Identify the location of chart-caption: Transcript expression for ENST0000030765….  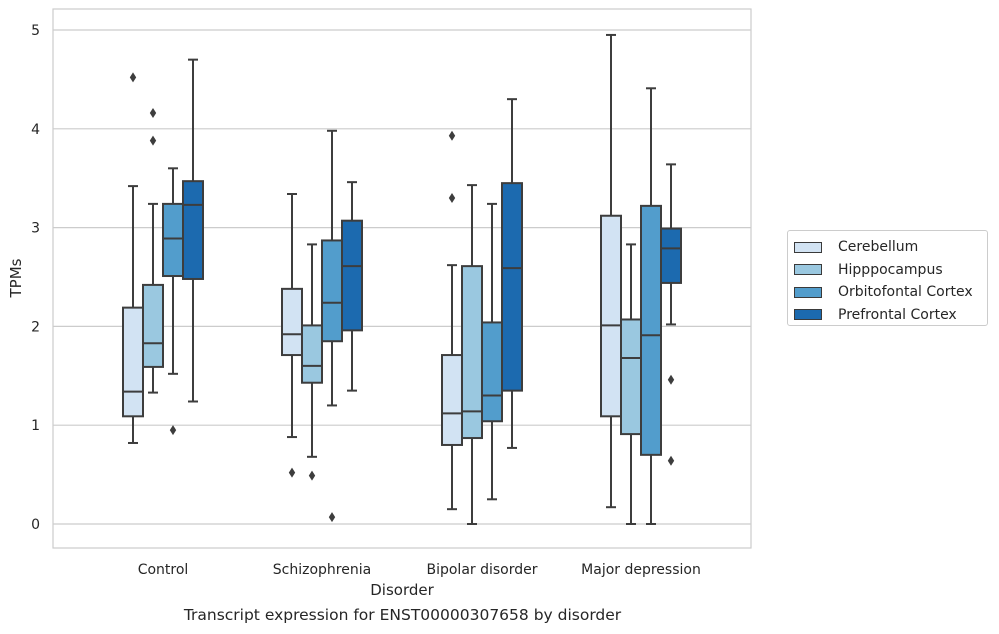
(402, 615).